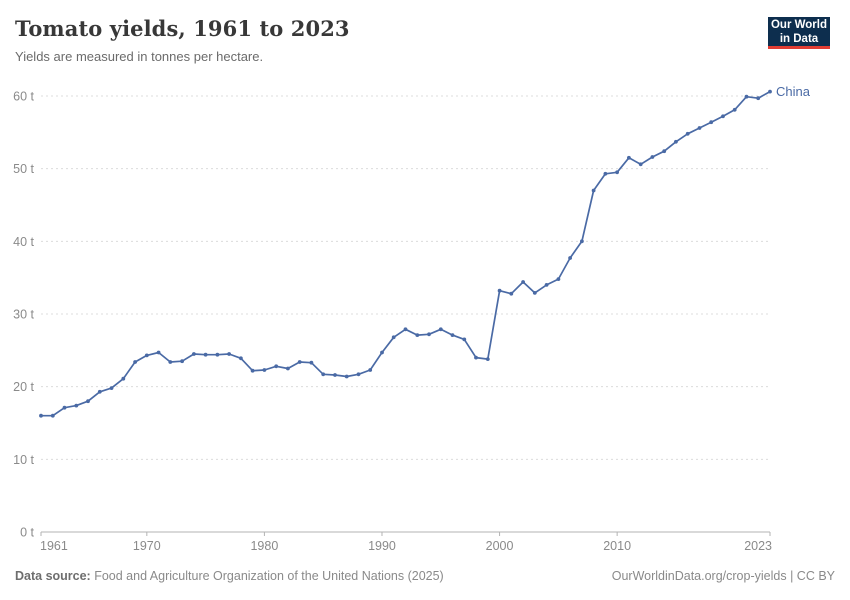 The height and width of the screenshot is (600, 850). I want to click on y-tick-label: 30 t, so click(23, 315).